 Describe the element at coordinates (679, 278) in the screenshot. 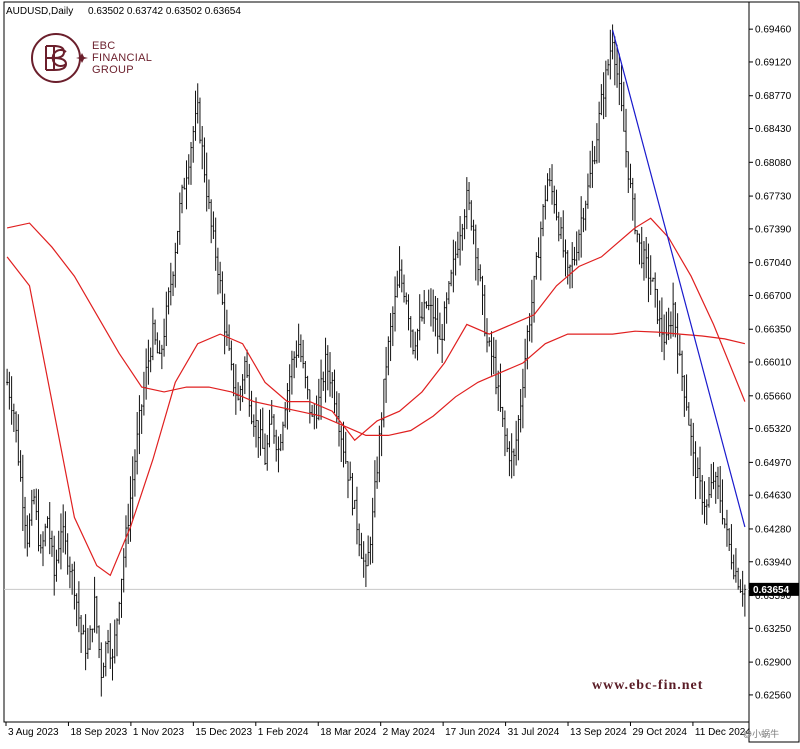

I see `trendline` at that location.